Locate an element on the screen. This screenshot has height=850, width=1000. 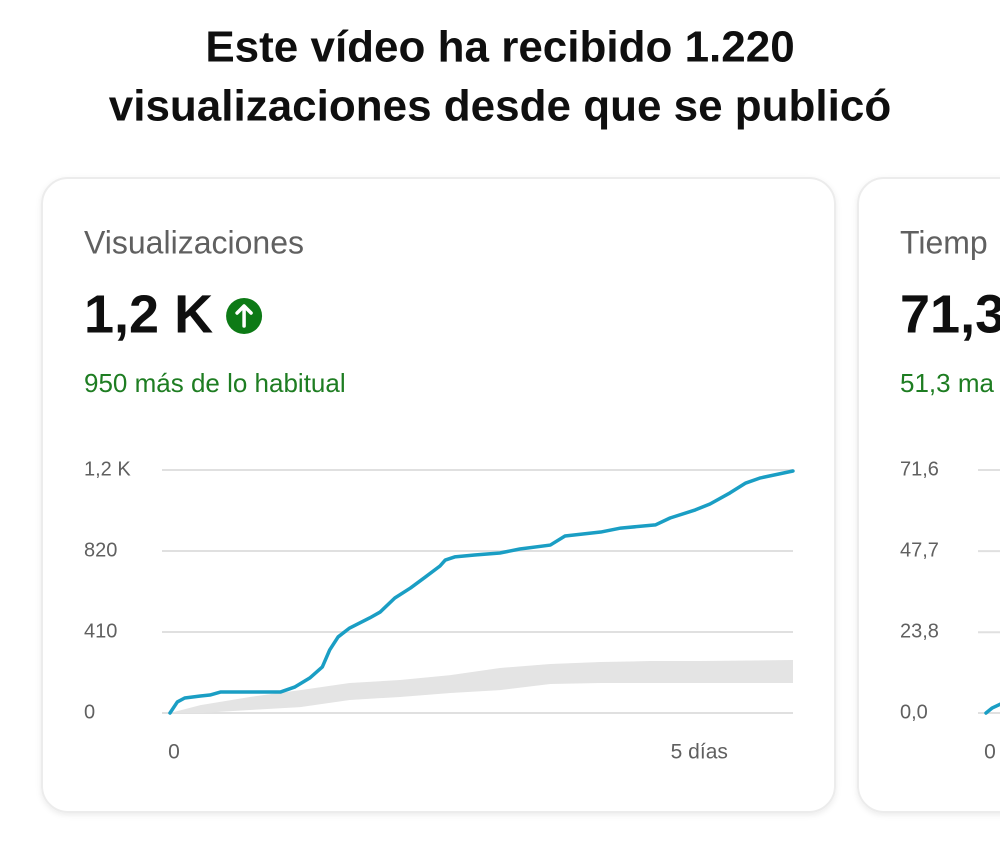
x-tick-label: 5 días is located at coordinates (699, 752).